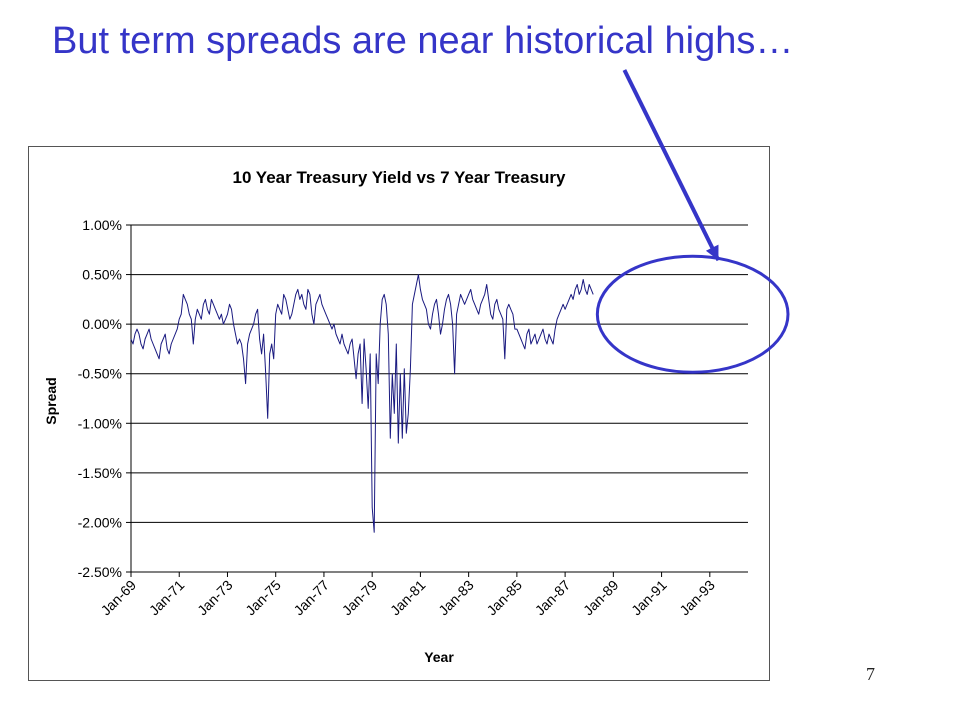 This screenshot has height=720, width=960. What do you see at coordinates (692, 314) in the screenshot?
I see `highlight-ellipse` at bounding box center [692, 314].